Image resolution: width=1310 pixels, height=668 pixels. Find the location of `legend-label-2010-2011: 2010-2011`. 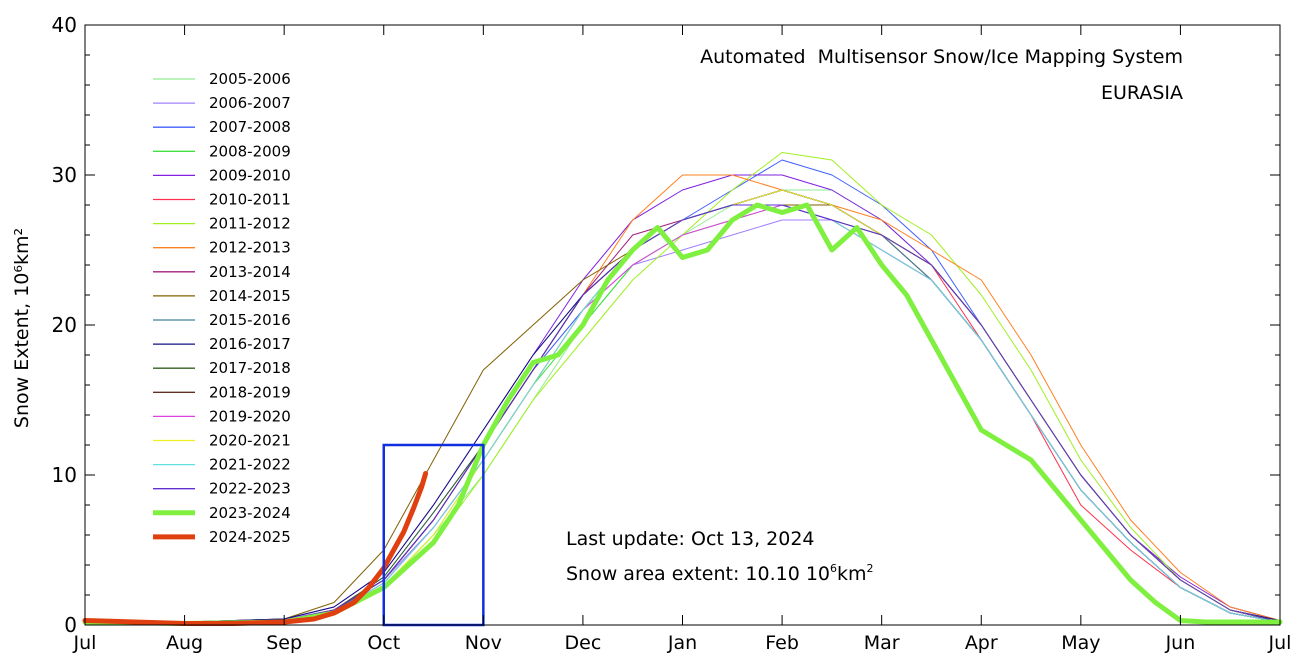

legend-label-2010-2011: 2010-2011 is located at coordinates (250, 200).